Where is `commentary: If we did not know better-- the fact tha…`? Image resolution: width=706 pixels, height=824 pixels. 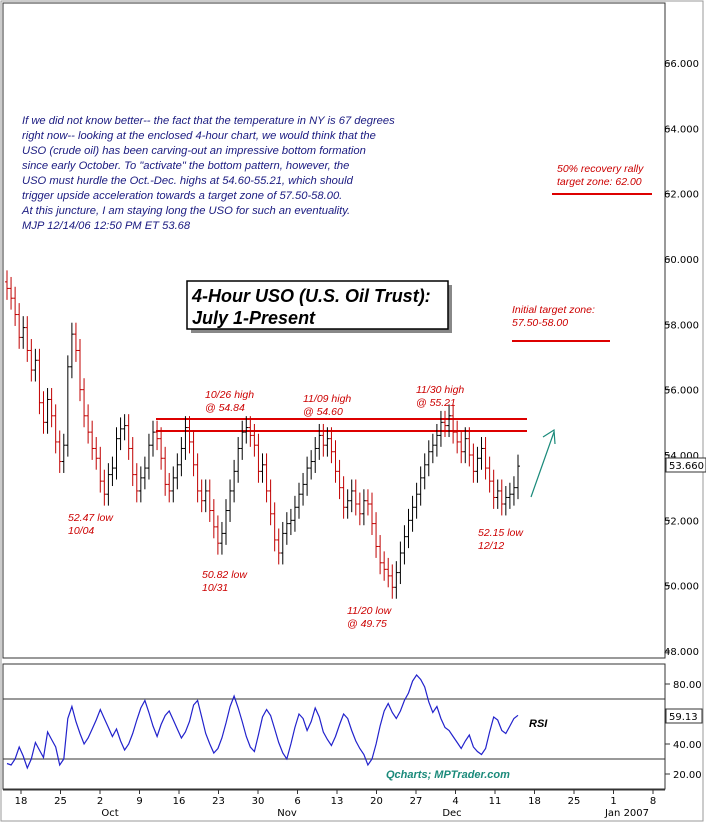
commentary: If we did not know better-- the fact tha… is located at coordinates (208, 173).